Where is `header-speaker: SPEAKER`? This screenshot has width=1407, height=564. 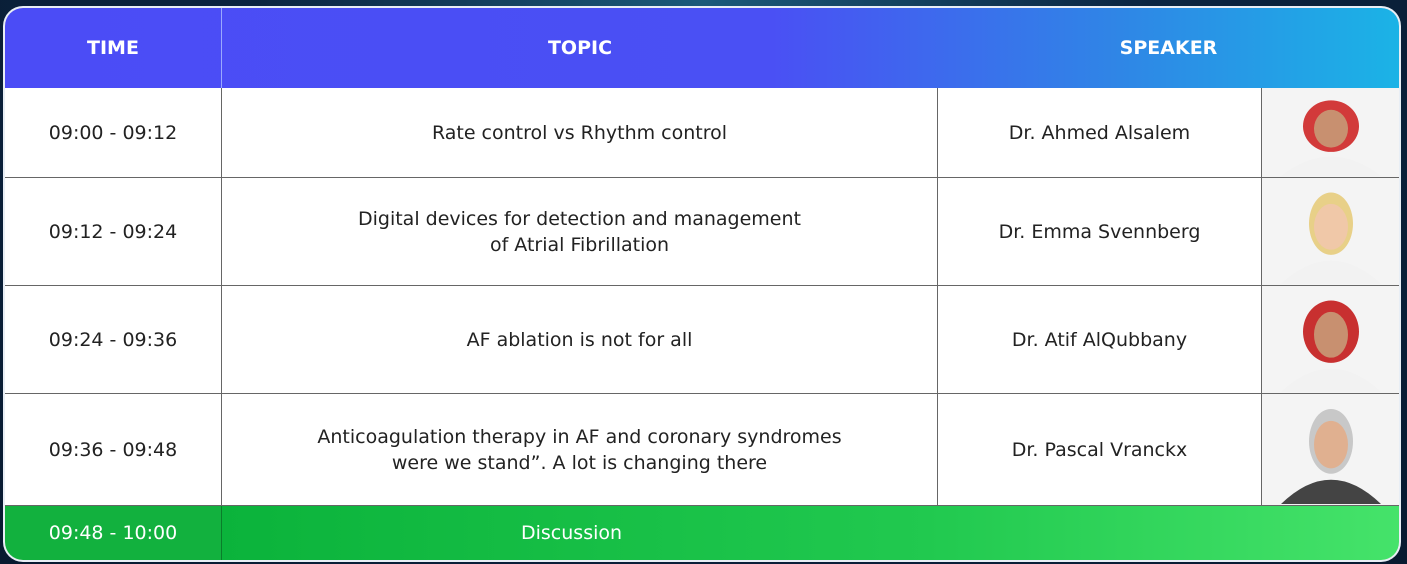 header-speaker: SPEAKER is located at coordinates (1168, 48).